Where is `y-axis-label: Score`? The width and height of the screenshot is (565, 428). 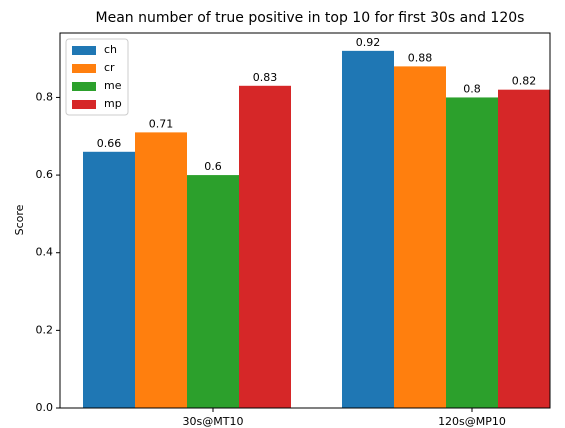 y-axis-label: Score is located at coordinates (19, 219).